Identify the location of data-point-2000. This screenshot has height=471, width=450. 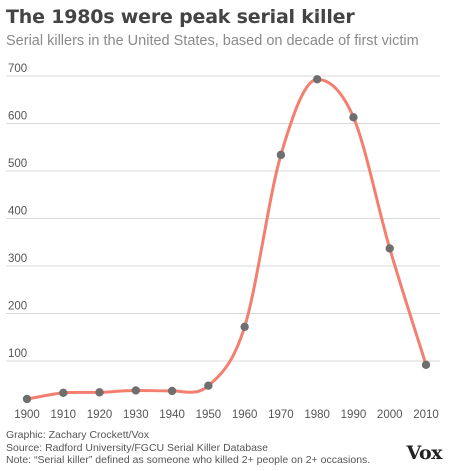
(389, 248).